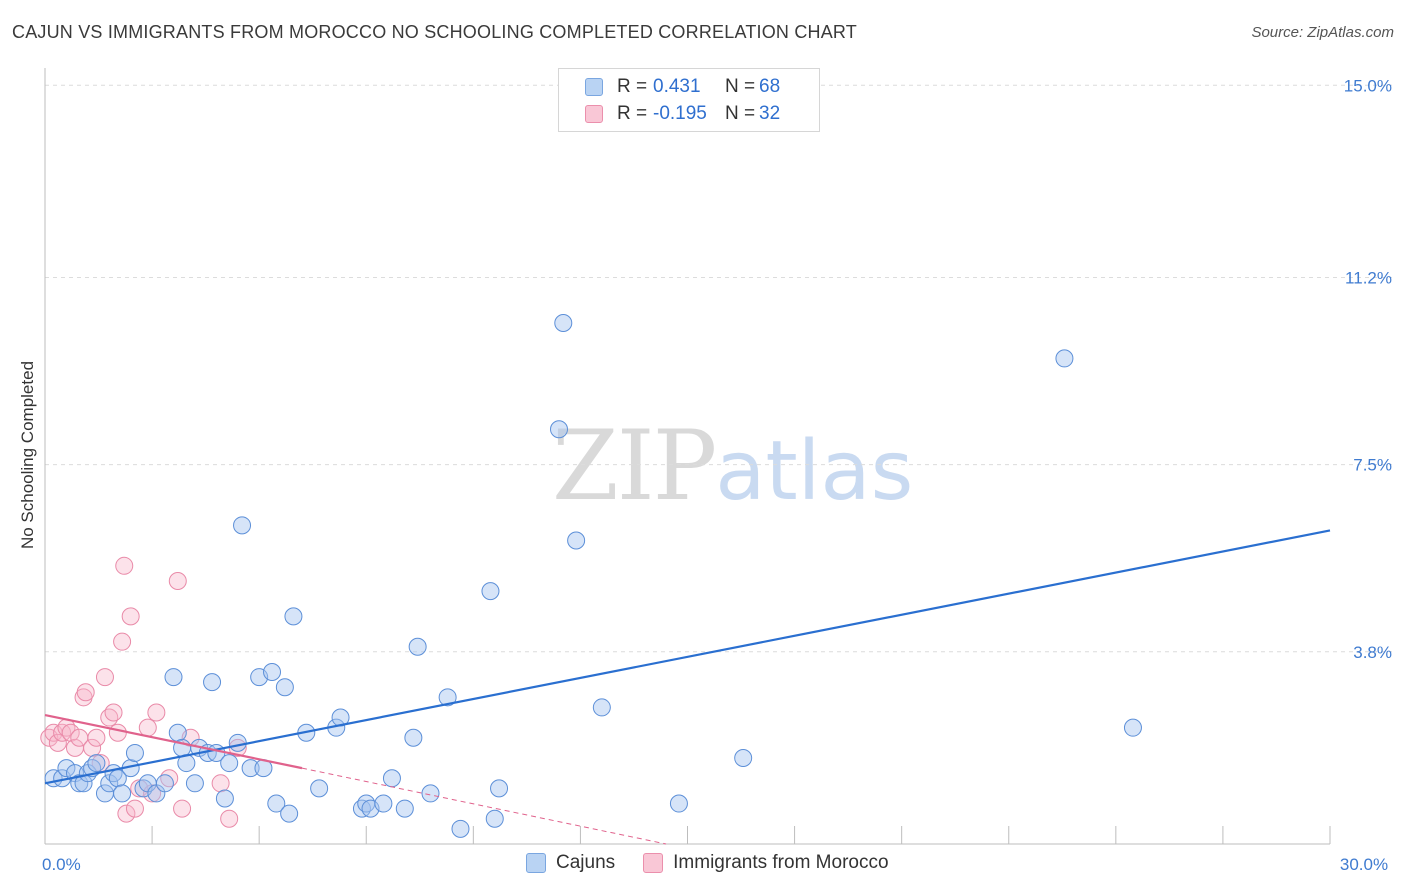  I want to click on y-tick-label: 3.8%, so click(1372, 652).